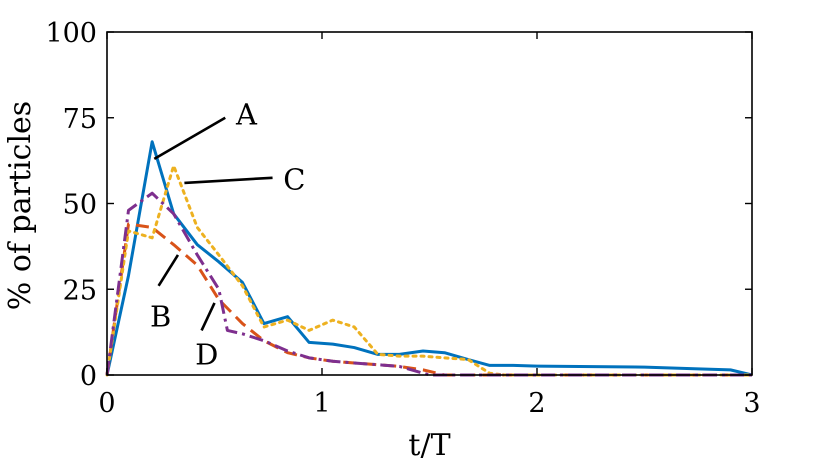 This screenshot has width=830, height=467. I want to click on annotation-line-d, so click(208, 316).